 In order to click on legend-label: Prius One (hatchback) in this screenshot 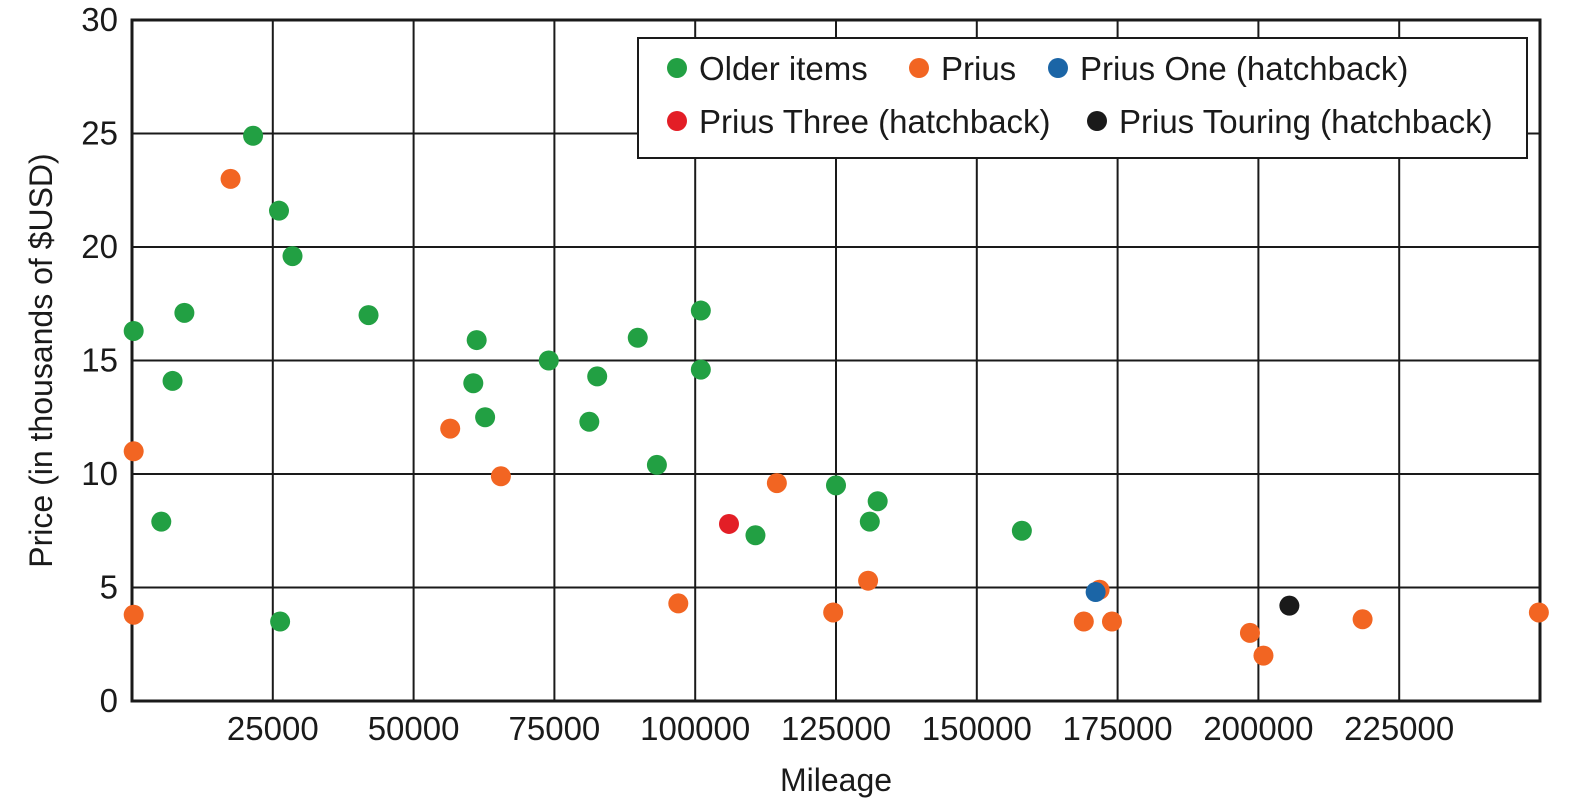, I will do `click(1244, 68)`.